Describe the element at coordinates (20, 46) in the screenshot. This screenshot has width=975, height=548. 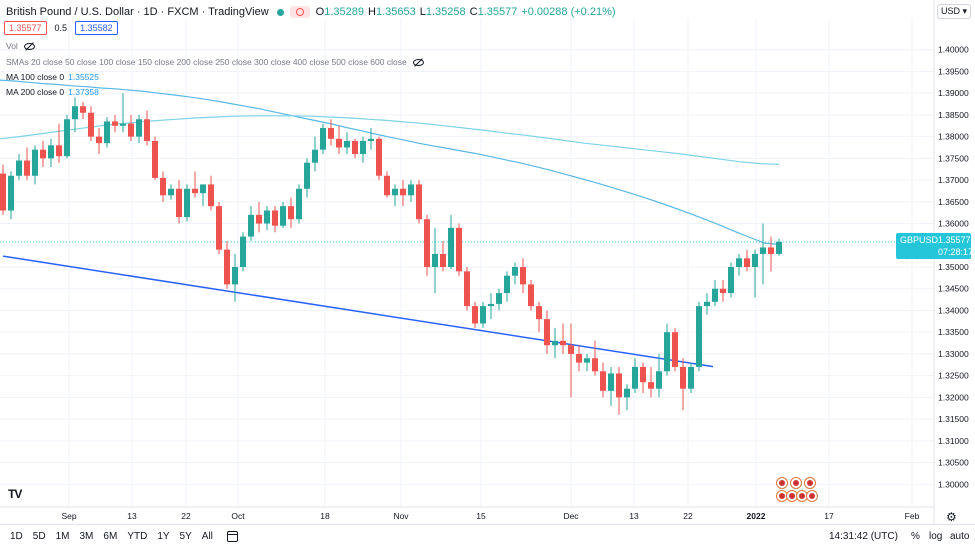
I see `legend-vol: Vol` at that location.